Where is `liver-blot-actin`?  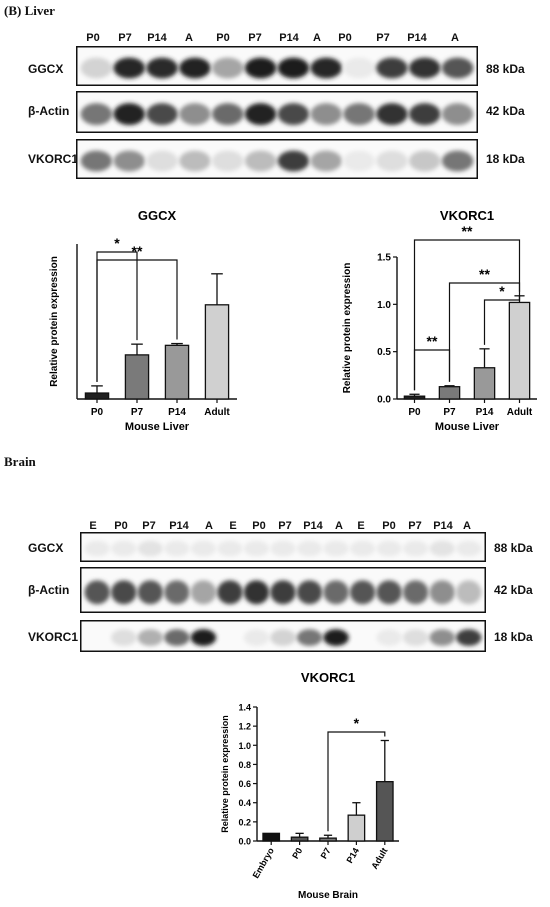
liver-blot-actin is located at coordinates (277, 112).